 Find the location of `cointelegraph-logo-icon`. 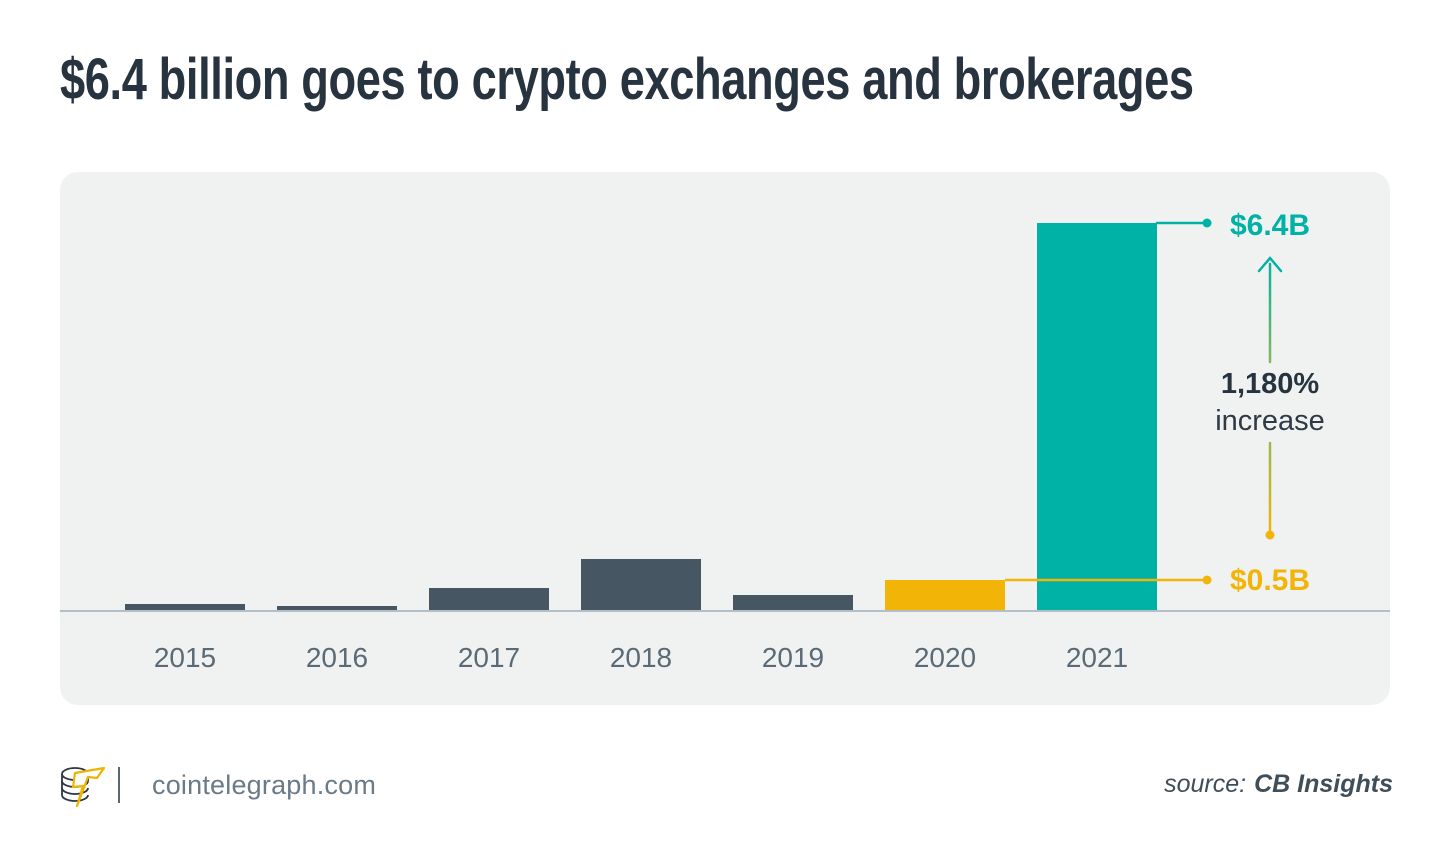

cointelegraph-logo-icon is located at coordinates (83, 787).